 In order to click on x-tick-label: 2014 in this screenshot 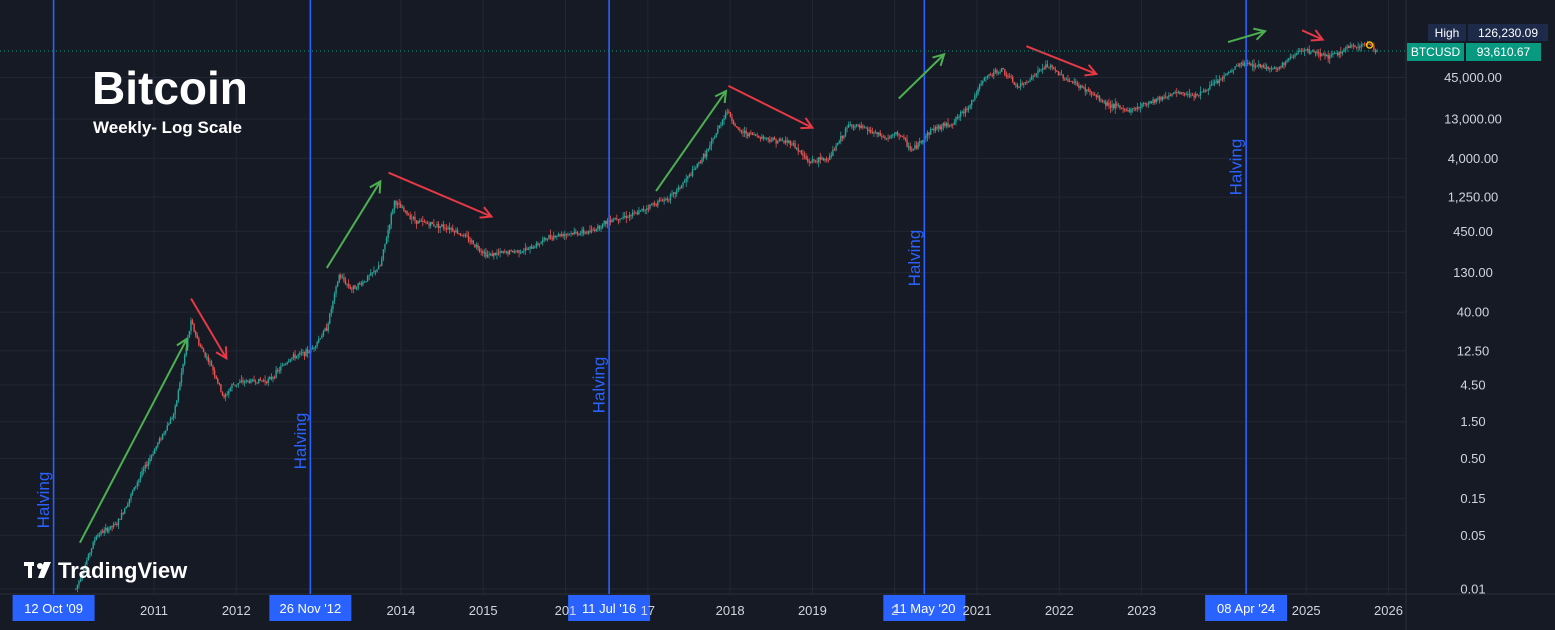, I will do `click(400, 610)`.